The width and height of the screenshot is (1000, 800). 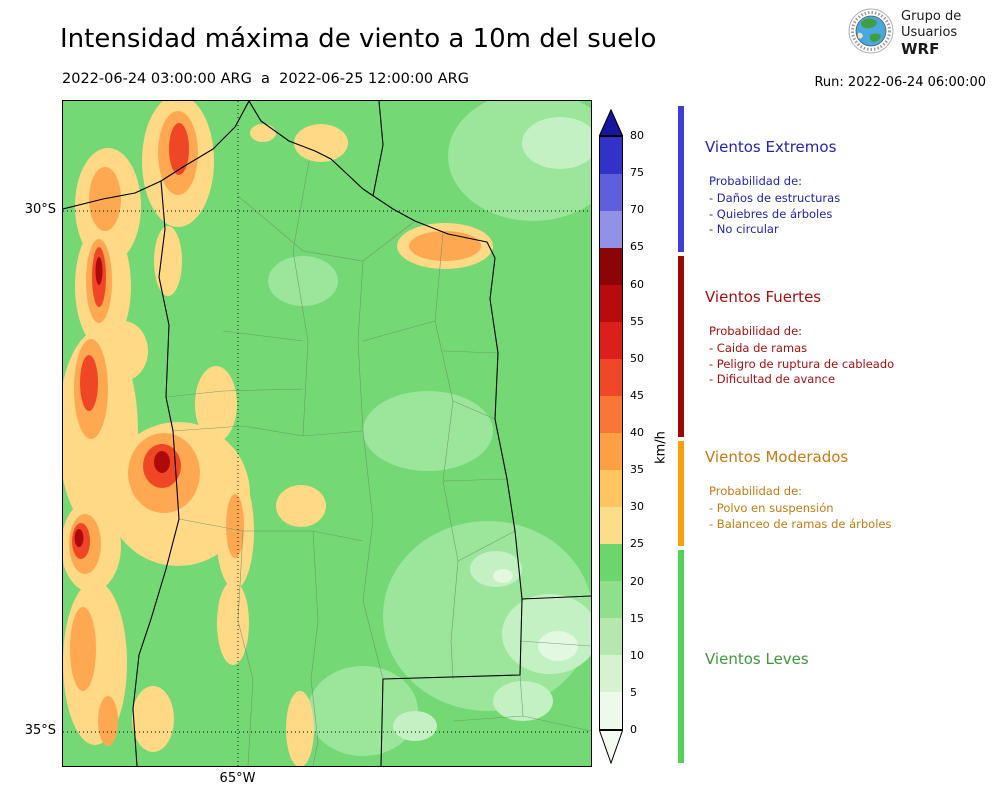 I want to click on colorbar-tick-label: 65, so click(x=637, y=247).